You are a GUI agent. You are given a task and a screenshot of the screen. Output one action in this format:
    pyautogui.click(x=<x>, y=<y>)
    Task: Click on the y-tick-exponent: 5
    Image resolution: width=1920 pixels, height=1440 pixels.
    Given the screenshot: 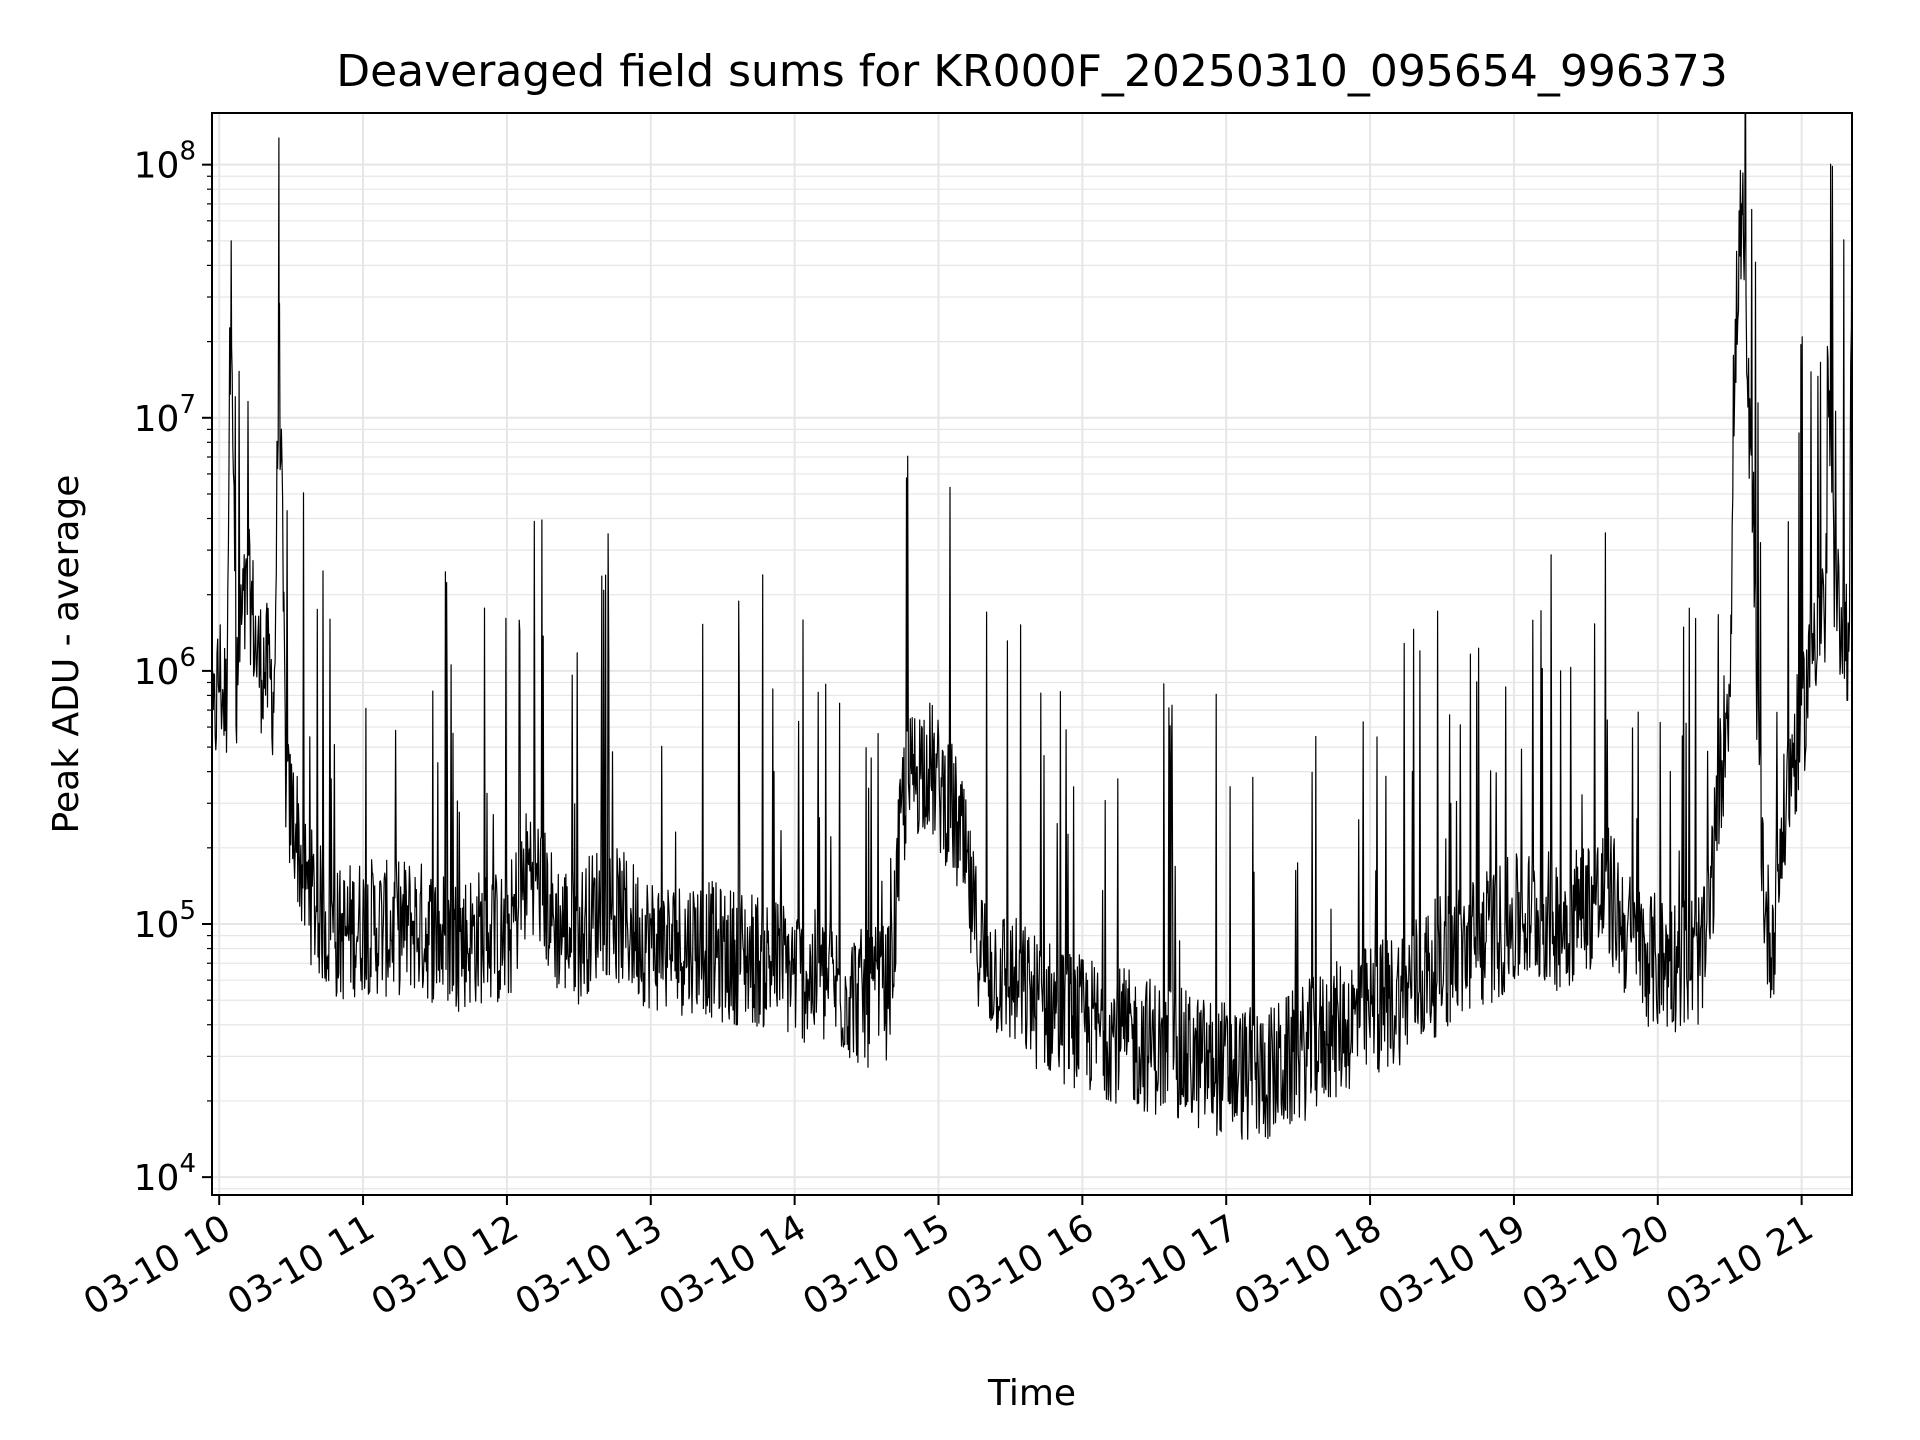 What is the action you would take?
    pyautogui.click(x=187, y=911)
    